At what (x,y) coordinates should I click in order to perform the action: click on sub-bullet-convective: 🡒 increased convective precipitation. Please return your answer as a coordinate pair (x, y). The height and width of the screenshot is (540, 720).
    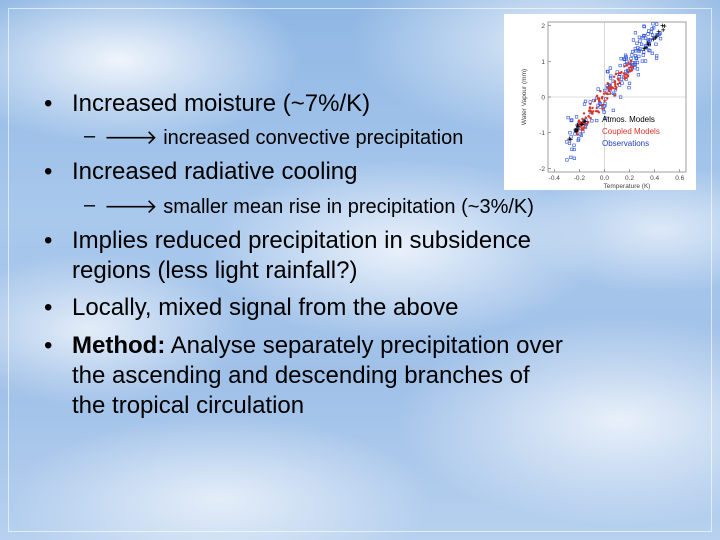
    Looking at the image, I should click on (283, 137).